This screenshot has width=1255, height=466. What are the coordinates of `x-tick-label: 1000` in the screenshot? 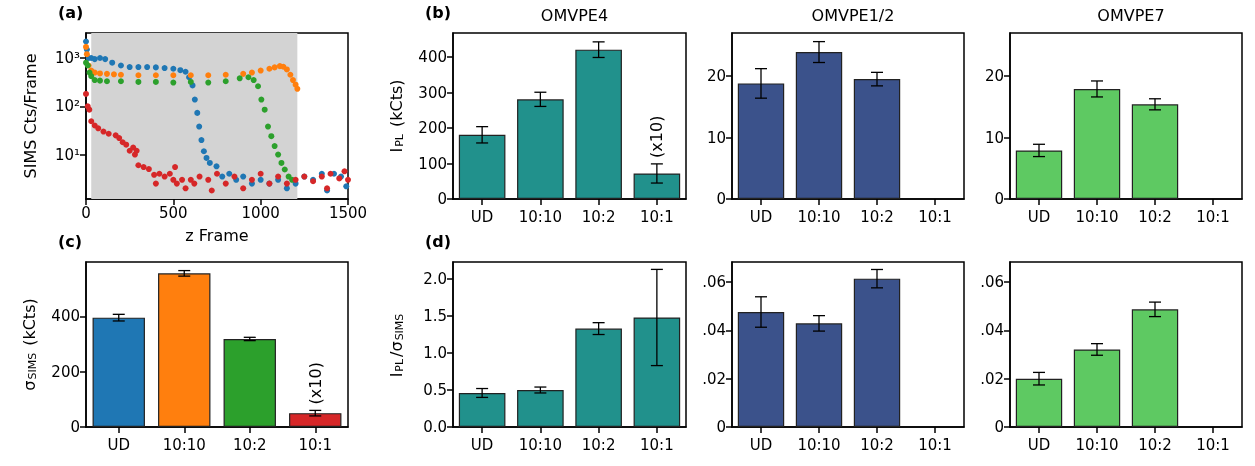 It's located at (260, 212).